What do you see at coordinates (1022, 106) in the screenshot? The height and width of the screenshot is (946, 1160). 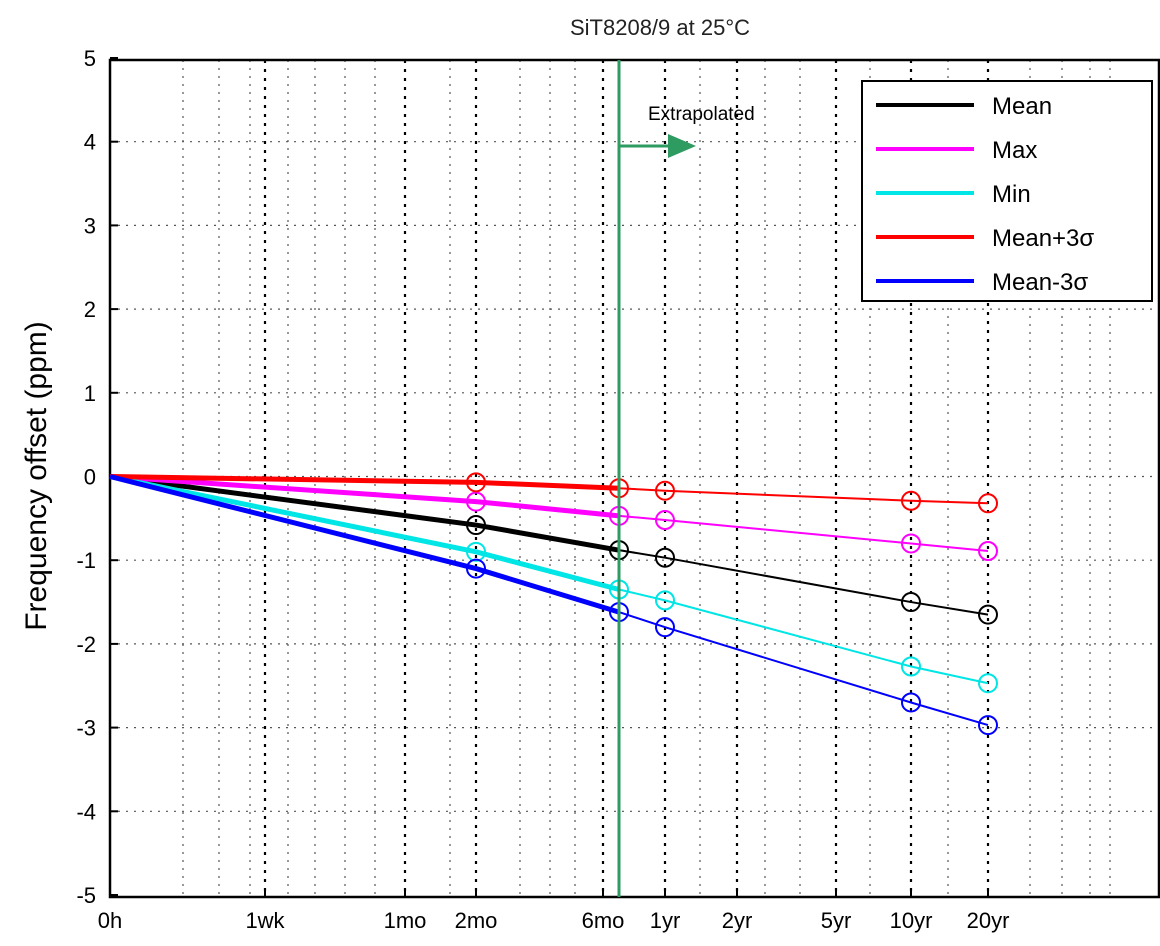 I see `legend-entry: Mean` at bounding box center [1022, 106].